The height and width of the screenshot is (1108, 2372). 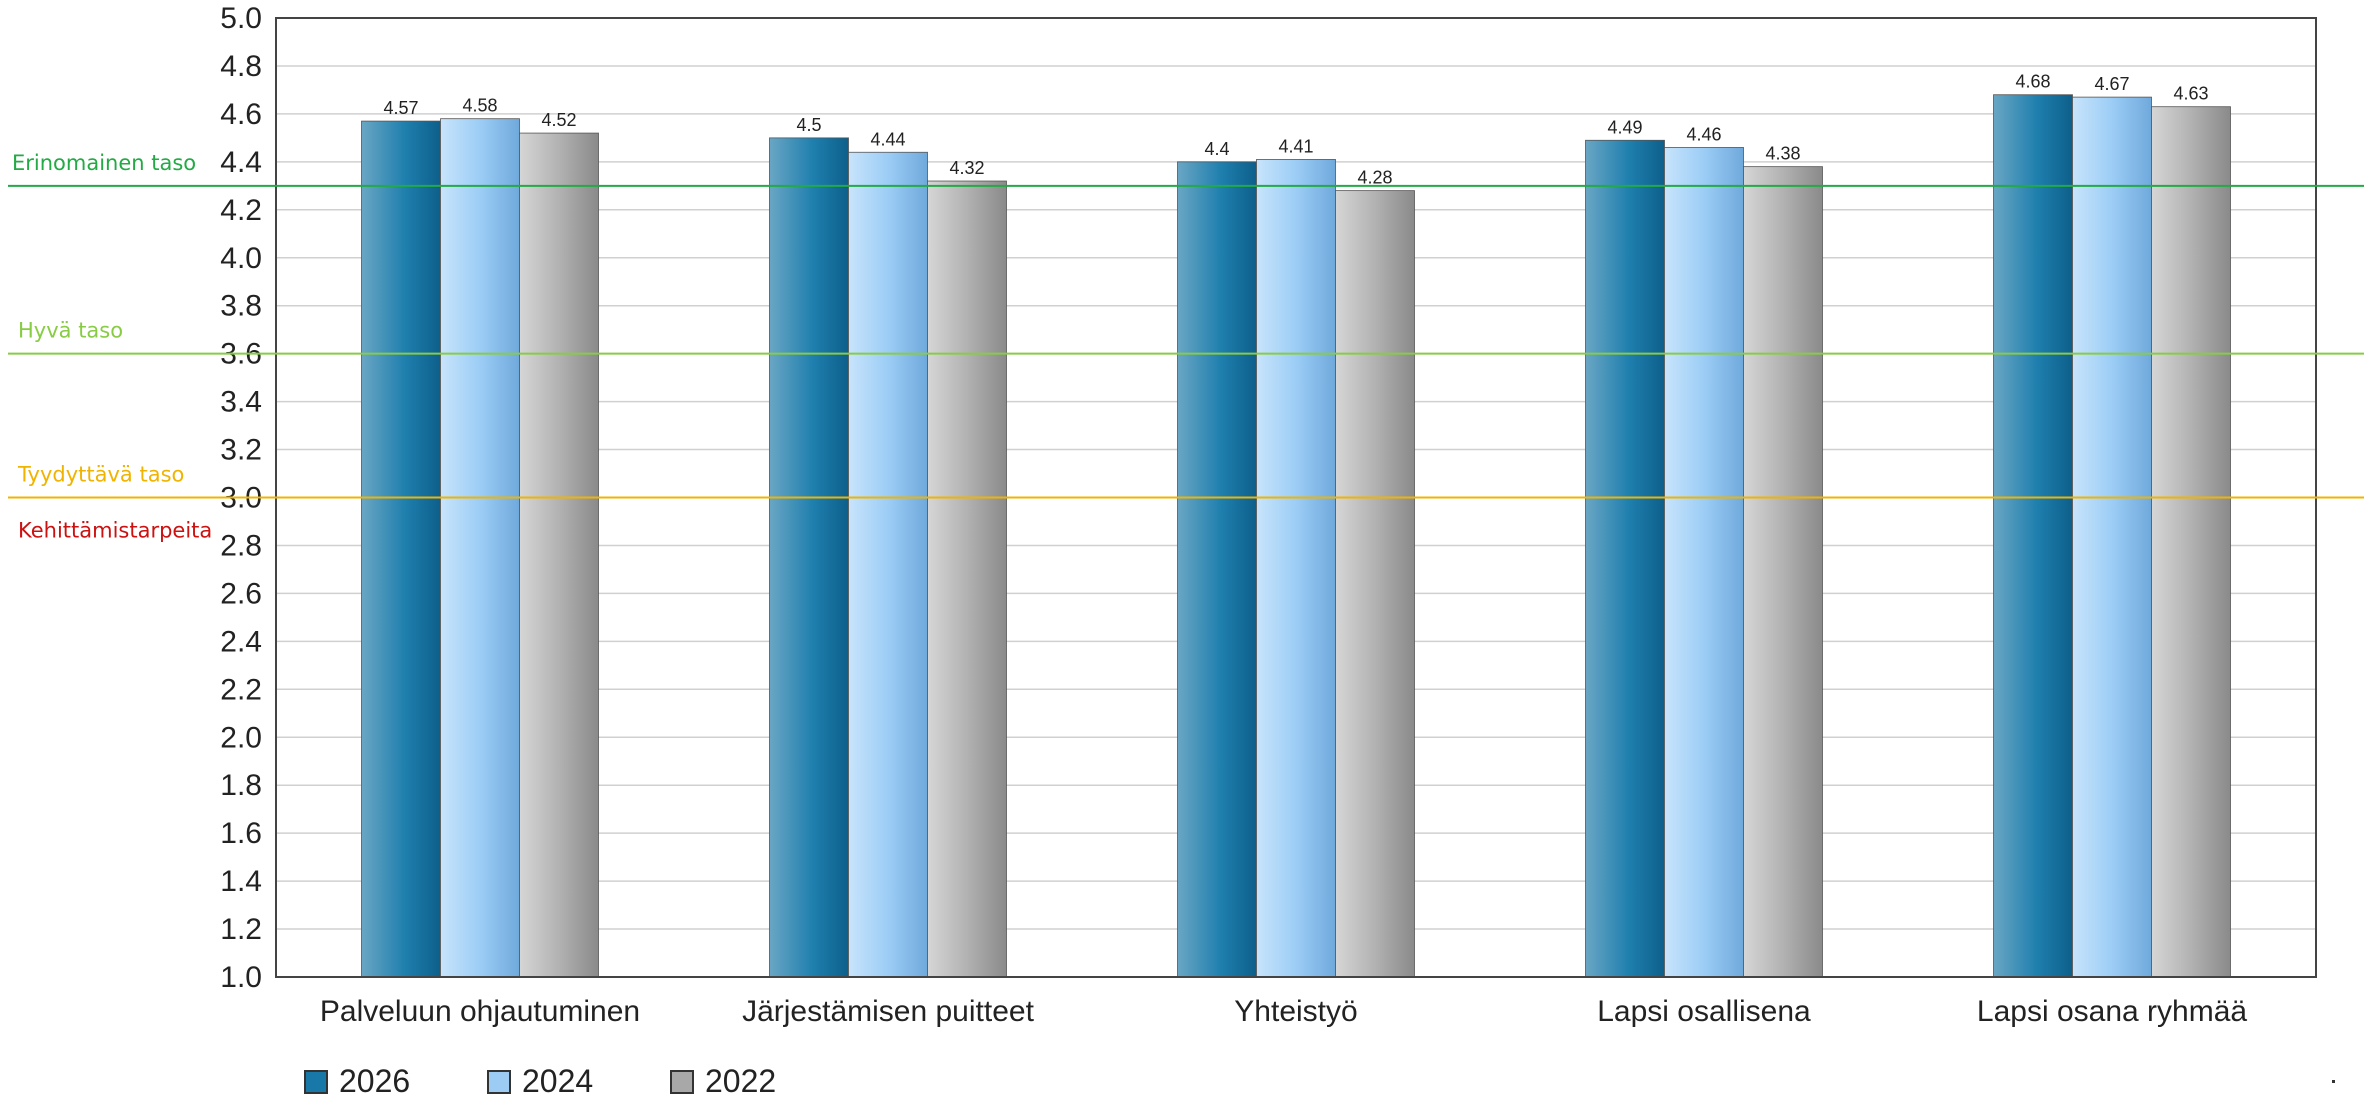 I want to click on reference-line-label: Tyydyttävä taso, so click(x=100, y=475).